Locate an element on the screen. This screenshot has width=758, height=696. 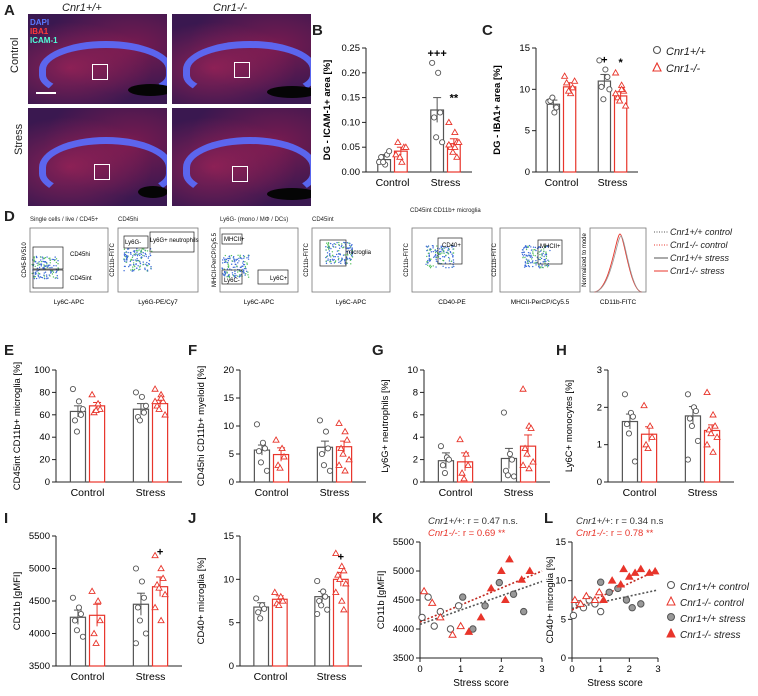
flow-y-label-2: CD11b-FITC is located at coordinates (113, 260).